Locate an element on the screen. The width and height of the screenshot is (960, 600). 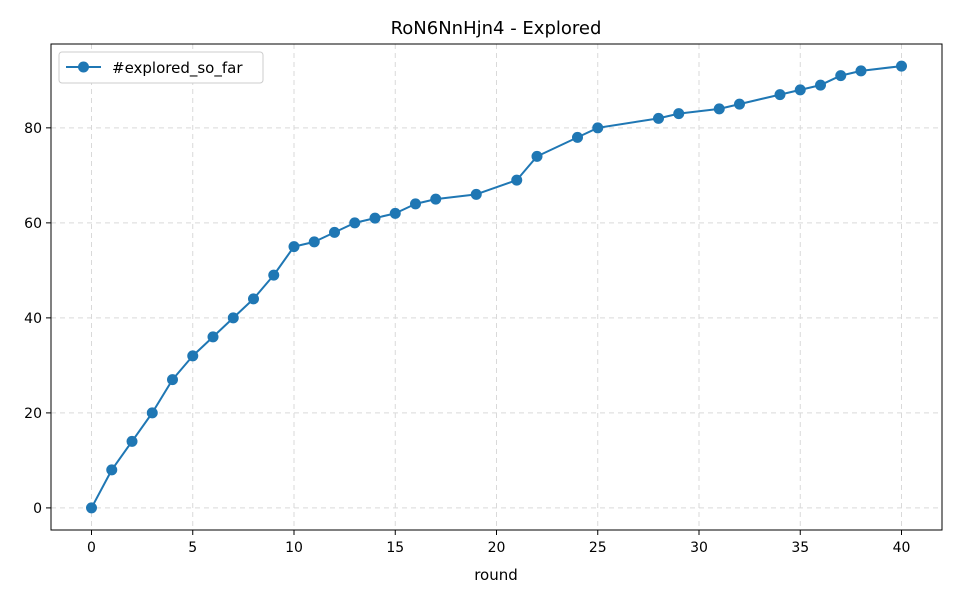
x-tick-label: 30 is located at coordinates (699, 548).